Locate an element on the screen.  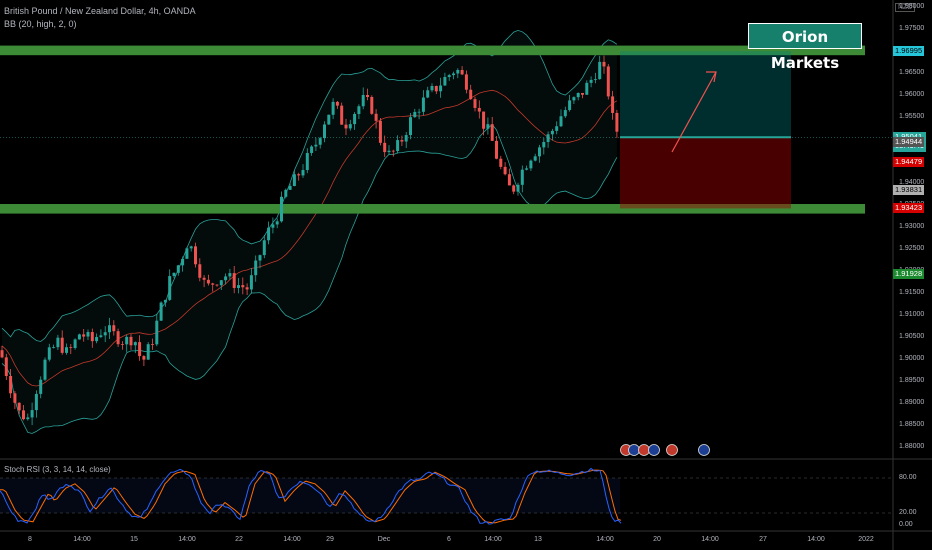
projection-arrow-head is located at coordinates (711, 77).